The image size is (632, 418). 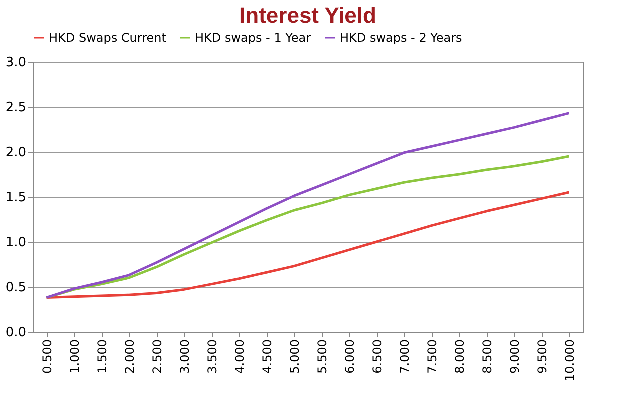 I want to click on x-tick-label: 5.000, so click(x=295, y=357).